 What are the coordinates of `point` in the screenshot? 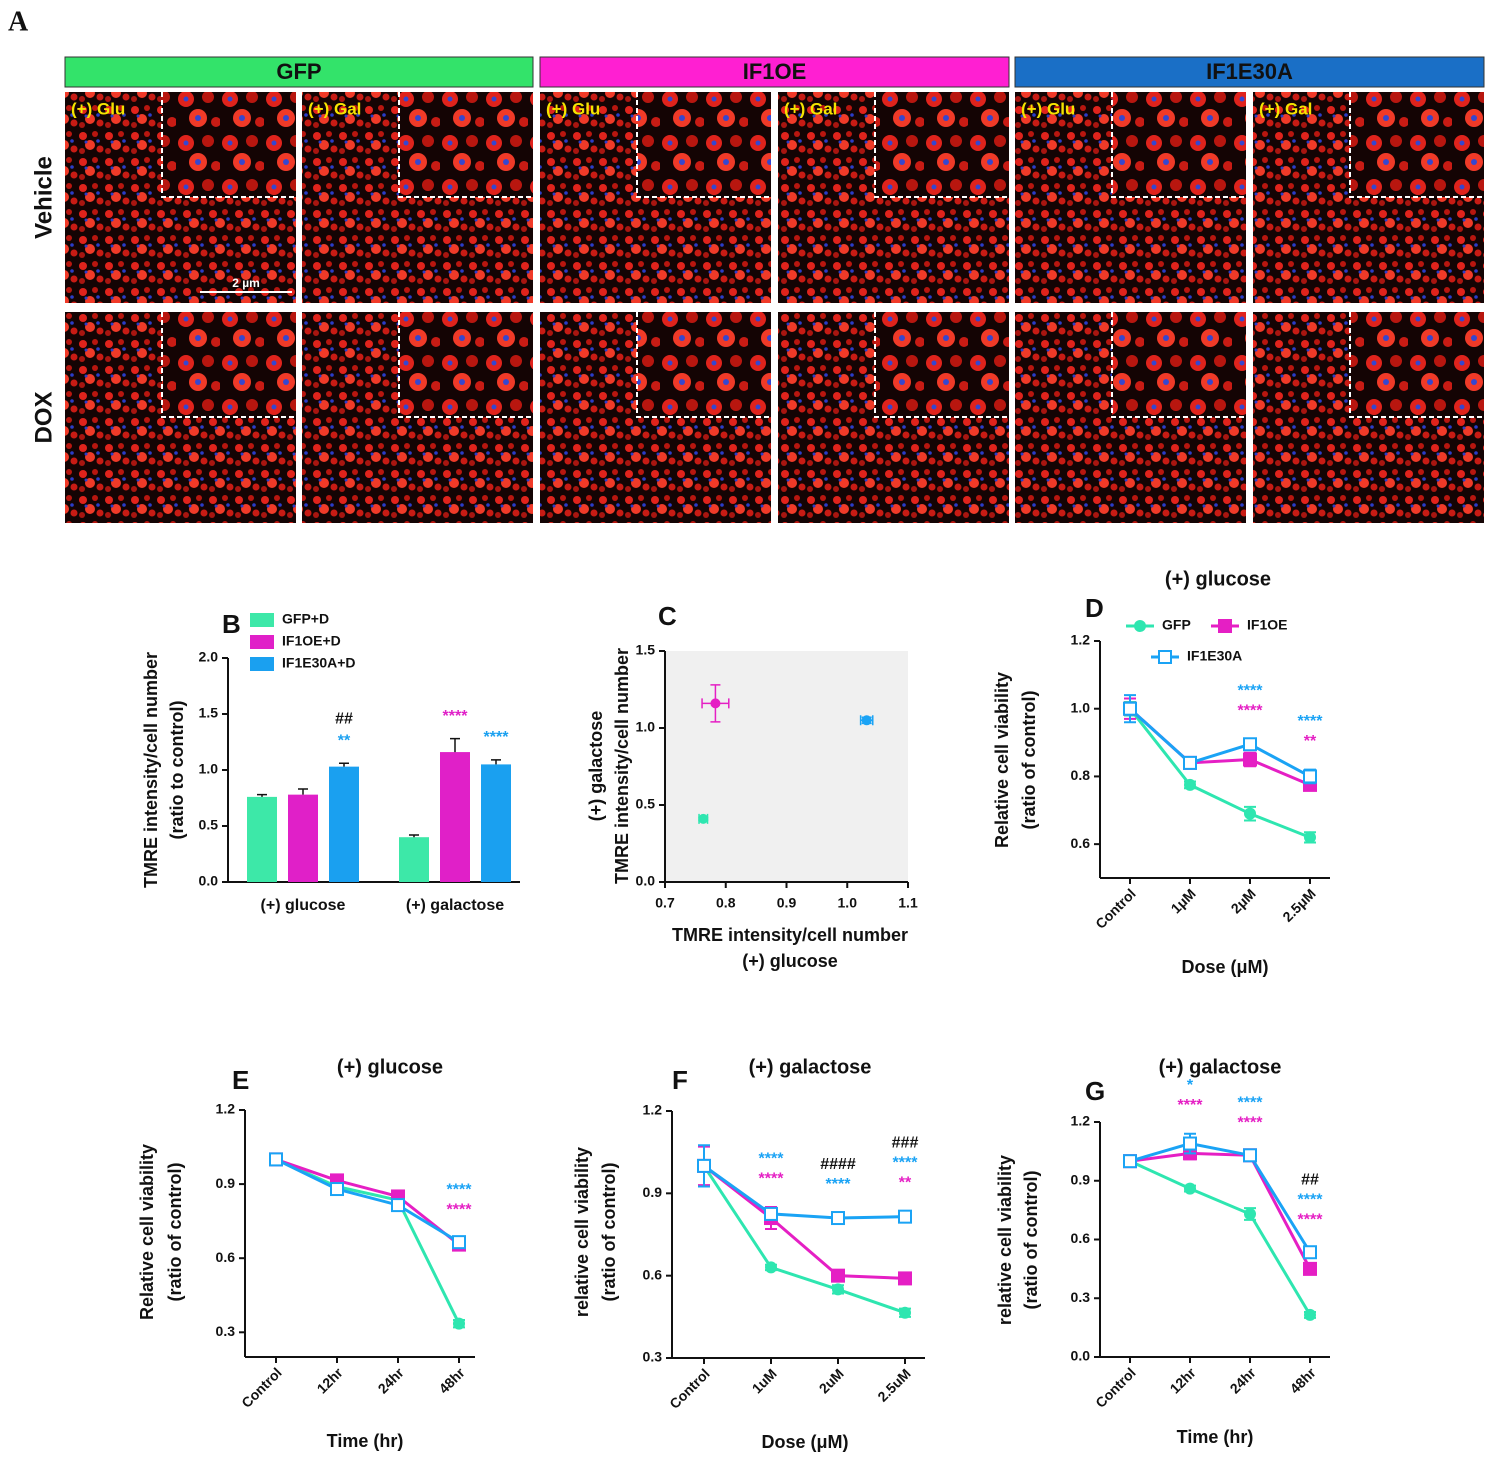 It's located at (866, 720).